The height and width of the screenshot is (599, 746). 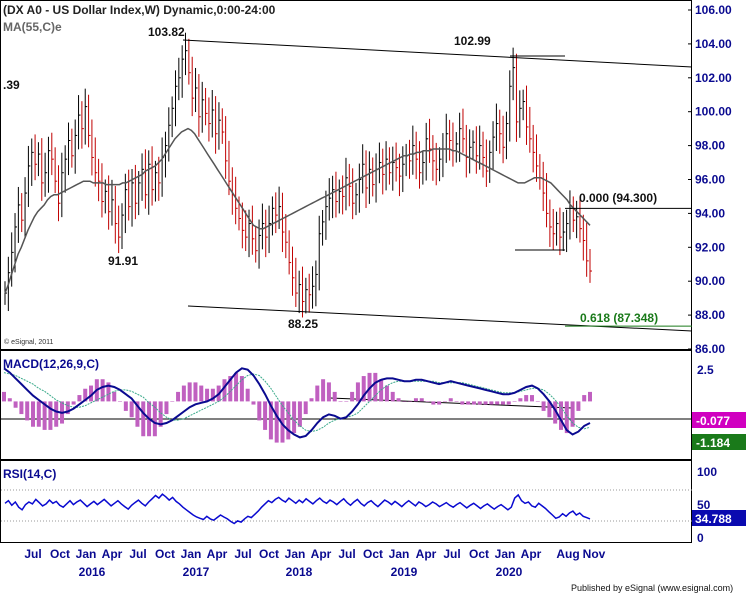 What do you see at coordinates (440, 318) in the screenshot?
I see `lower-trendline` at bounding box center [440, 318].